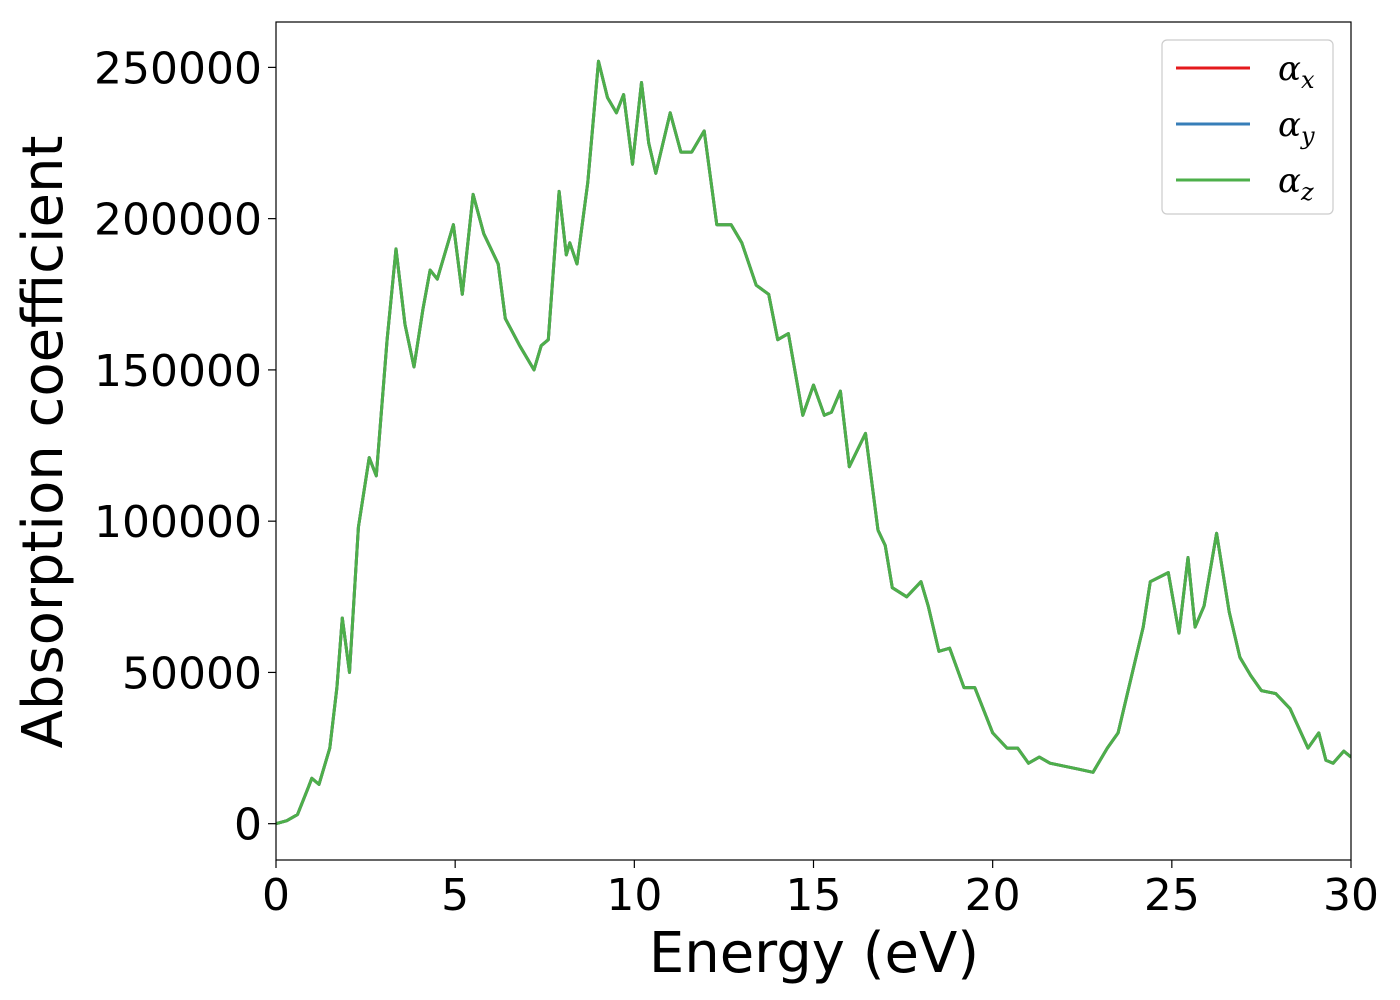  Describe the element at coordinates (178, 522) in the screenshot. I see `y-tick-label: 100000` at that location.